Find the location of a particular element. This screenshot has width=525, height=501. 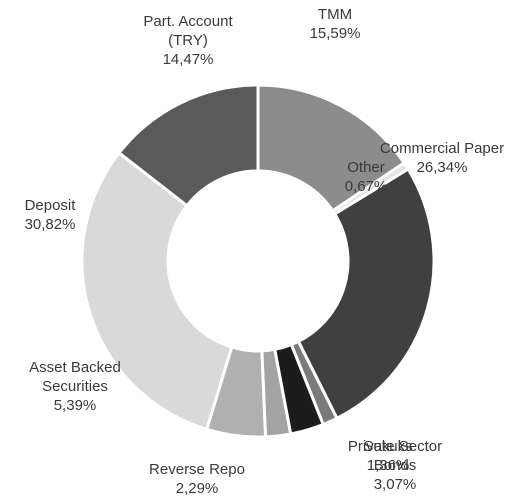

label-value: 5,39% is located at coordinates (75, 405).